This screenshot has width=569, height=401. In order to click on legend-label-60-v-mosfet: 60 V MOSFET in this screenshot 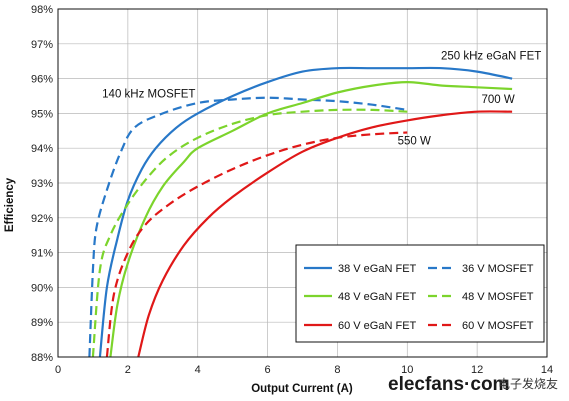, I will do `click(498, 326)`.